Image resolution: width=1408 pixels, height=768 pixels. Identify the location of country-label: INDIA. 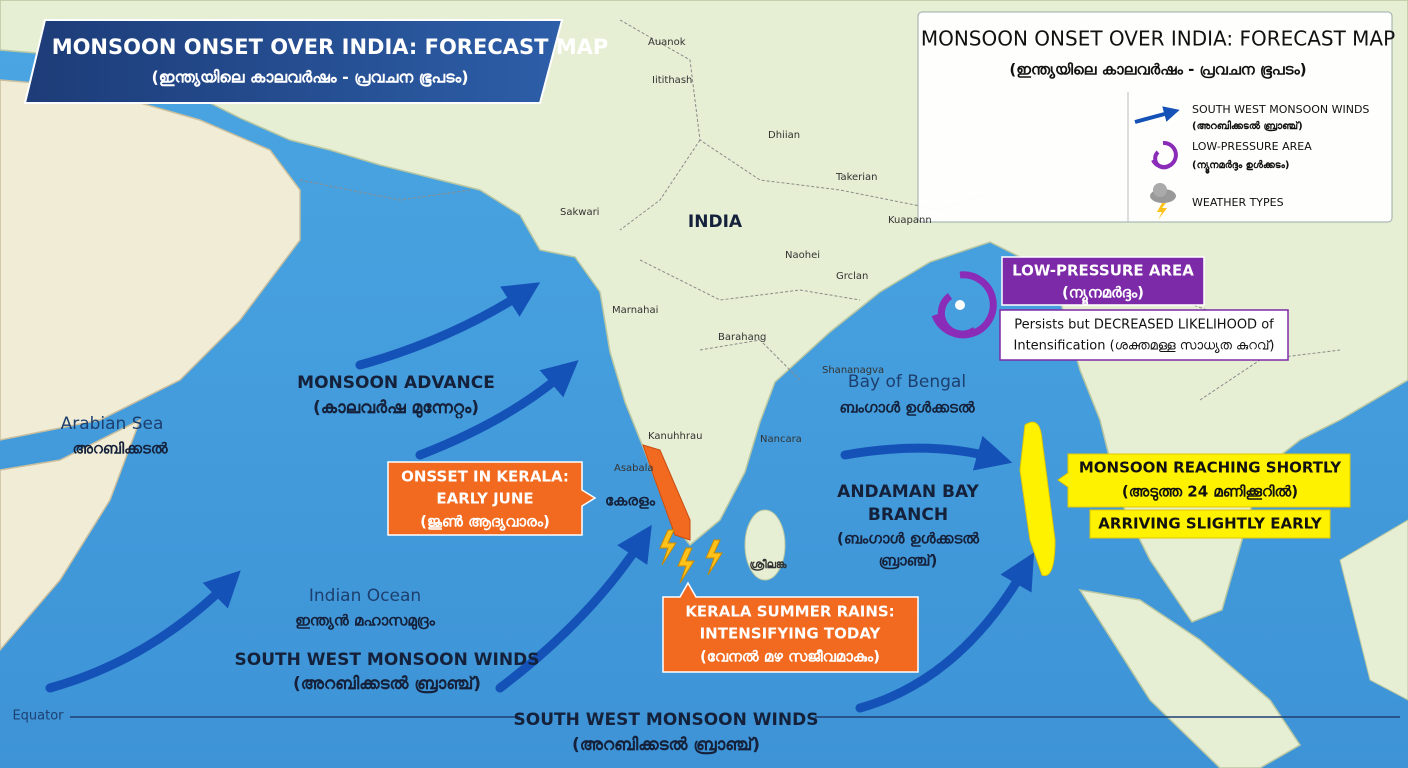
(715, 222).